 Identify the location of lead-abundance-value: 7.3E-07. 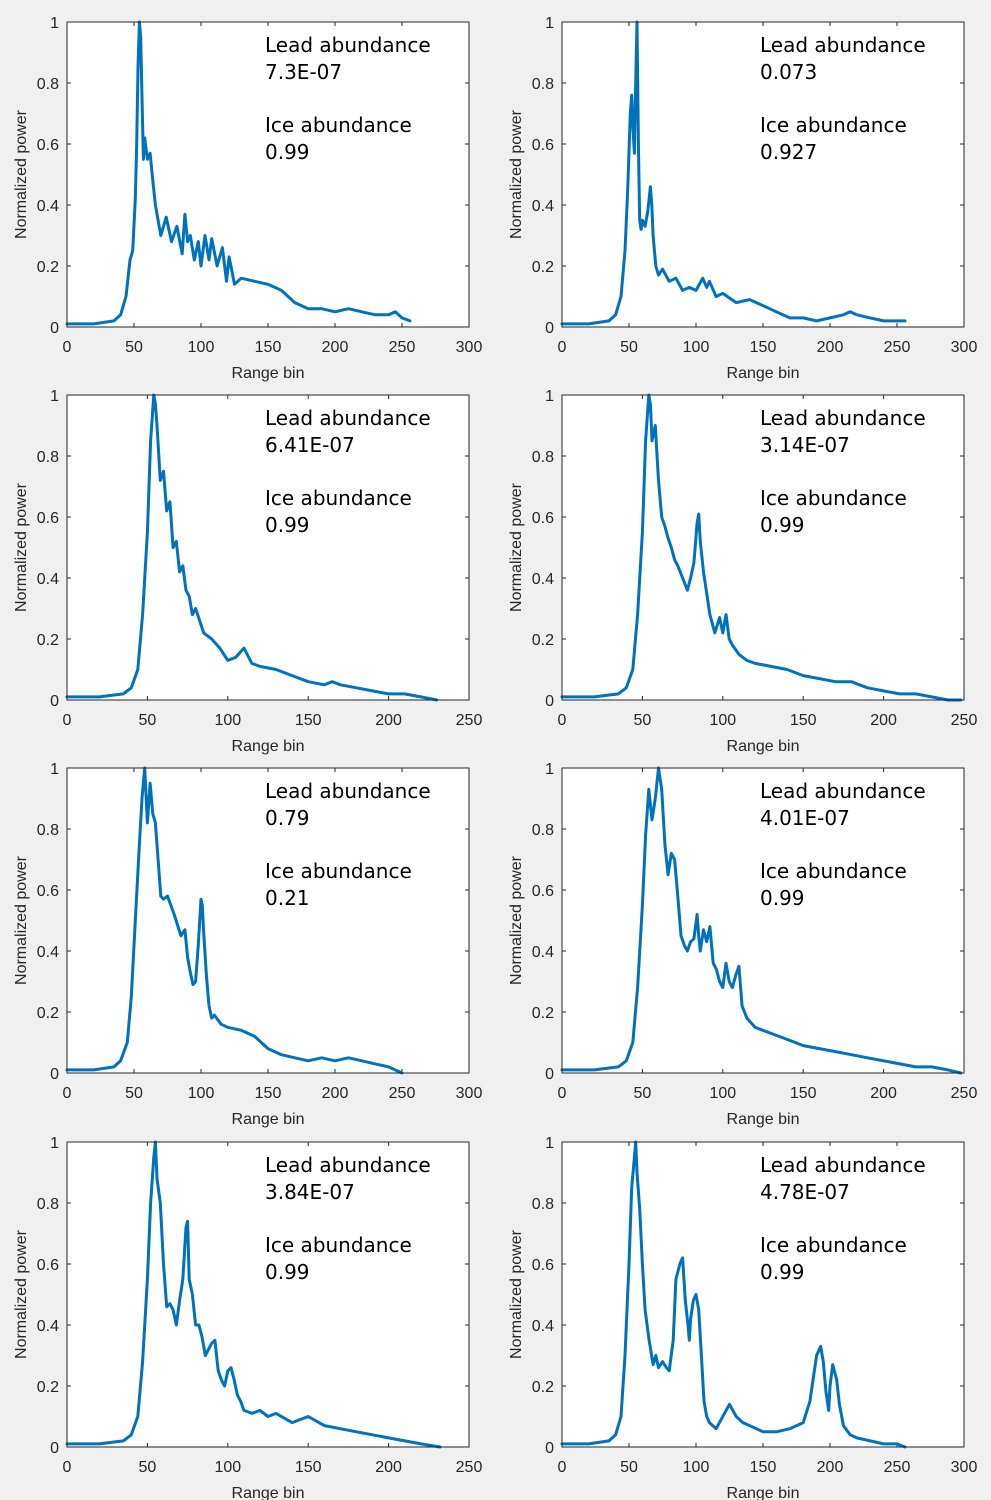
(303, 72).